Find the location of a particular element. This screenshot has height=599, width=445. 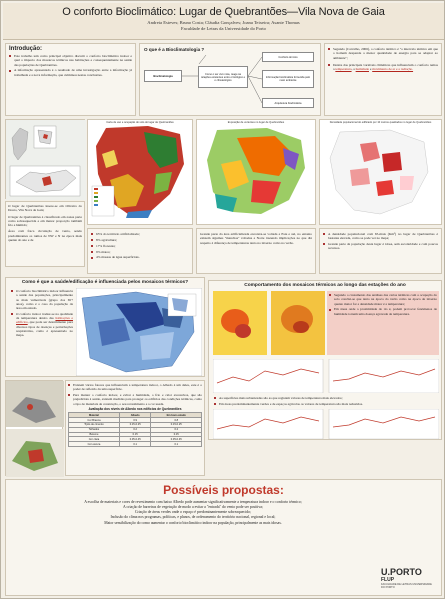

site-maps is located at coordinates (34, 428).